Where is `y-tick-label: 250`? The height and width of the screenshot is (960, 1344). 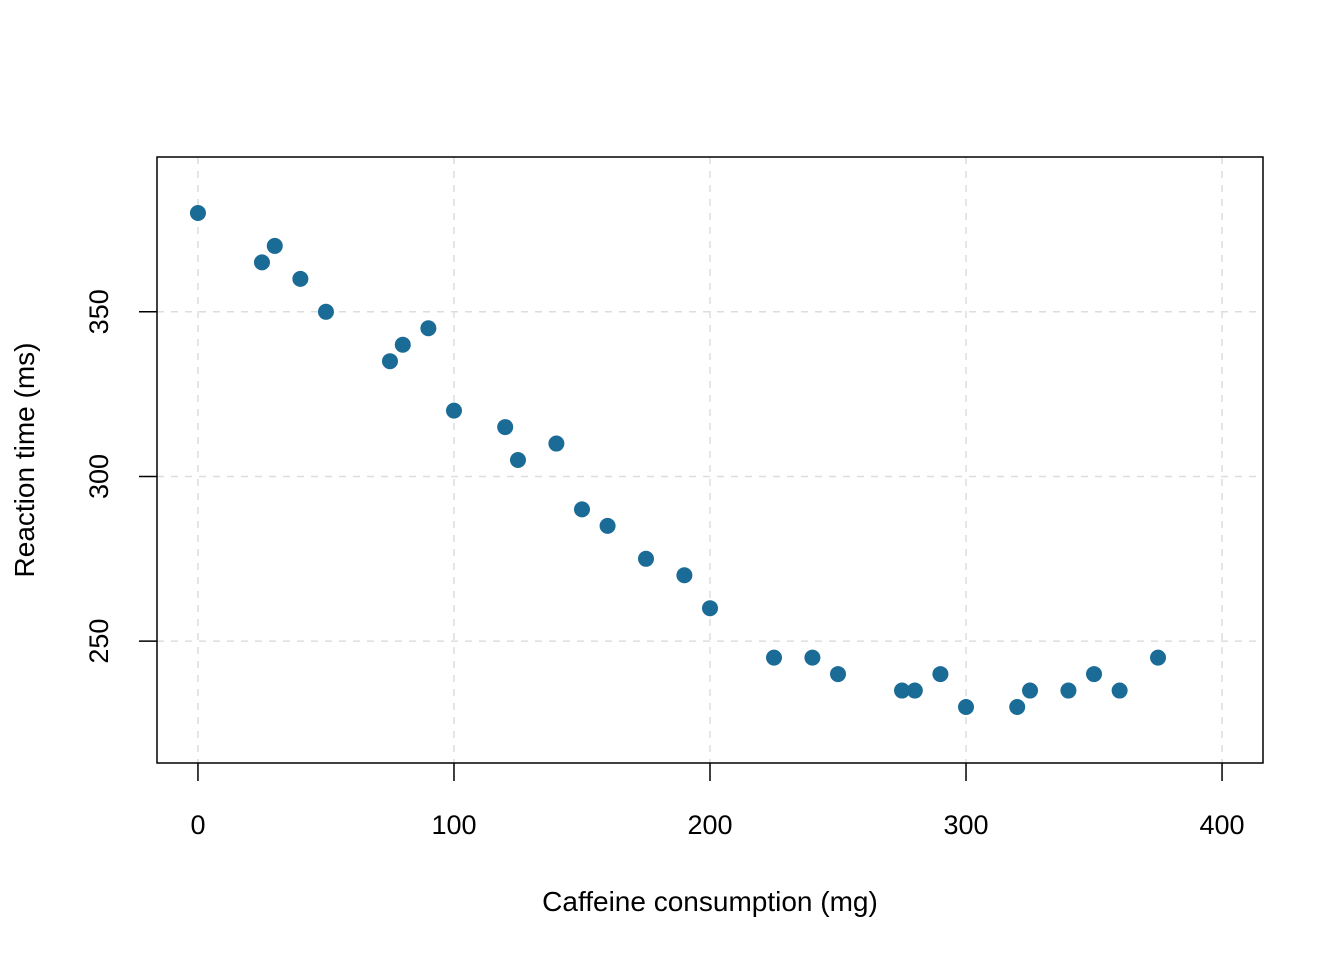 y-tick-label: 250 is located at coordinates (99, 641).